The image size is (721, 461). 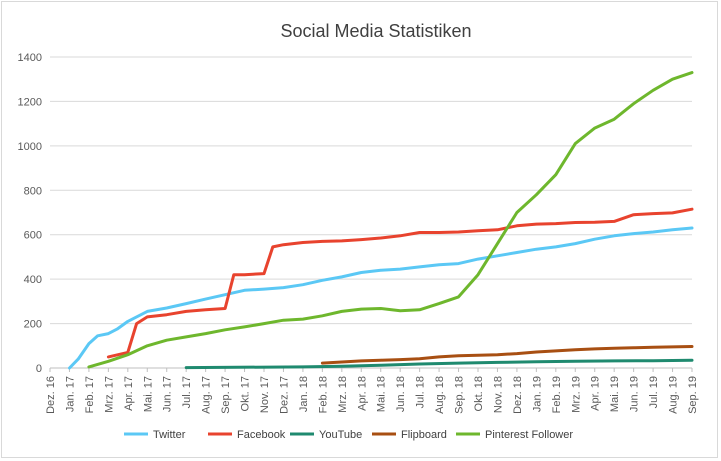 I want to click on y-tick-label: 800, so click(x=33, y=191).